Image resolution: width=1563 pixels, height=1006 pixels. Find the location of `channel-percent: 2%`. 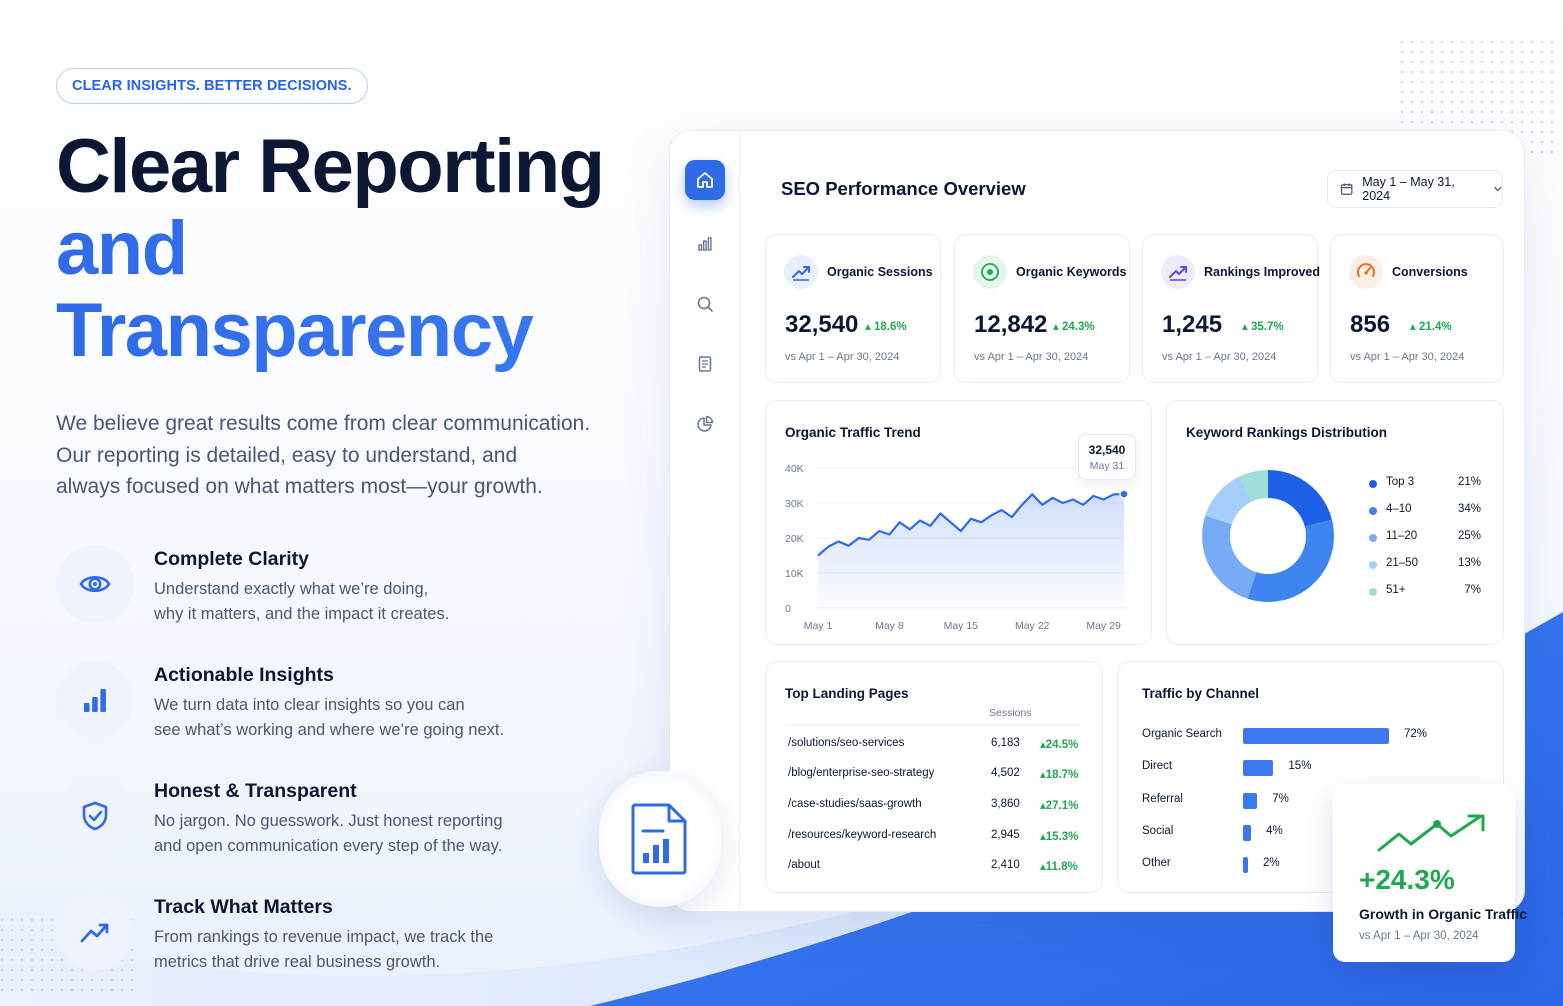

channel-percent: 2% is located at coordinates (1271, 863).